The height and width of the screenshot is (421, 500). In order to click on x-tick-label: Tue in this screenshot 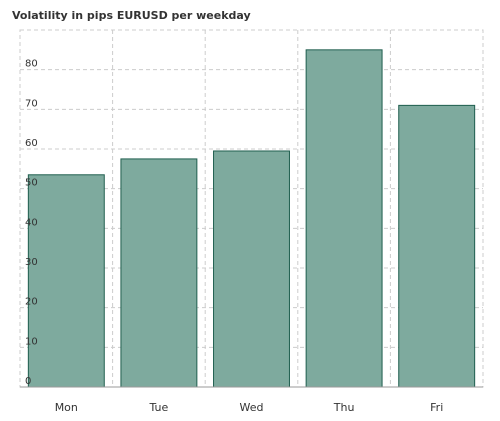, I will do `click(159, 407)`.